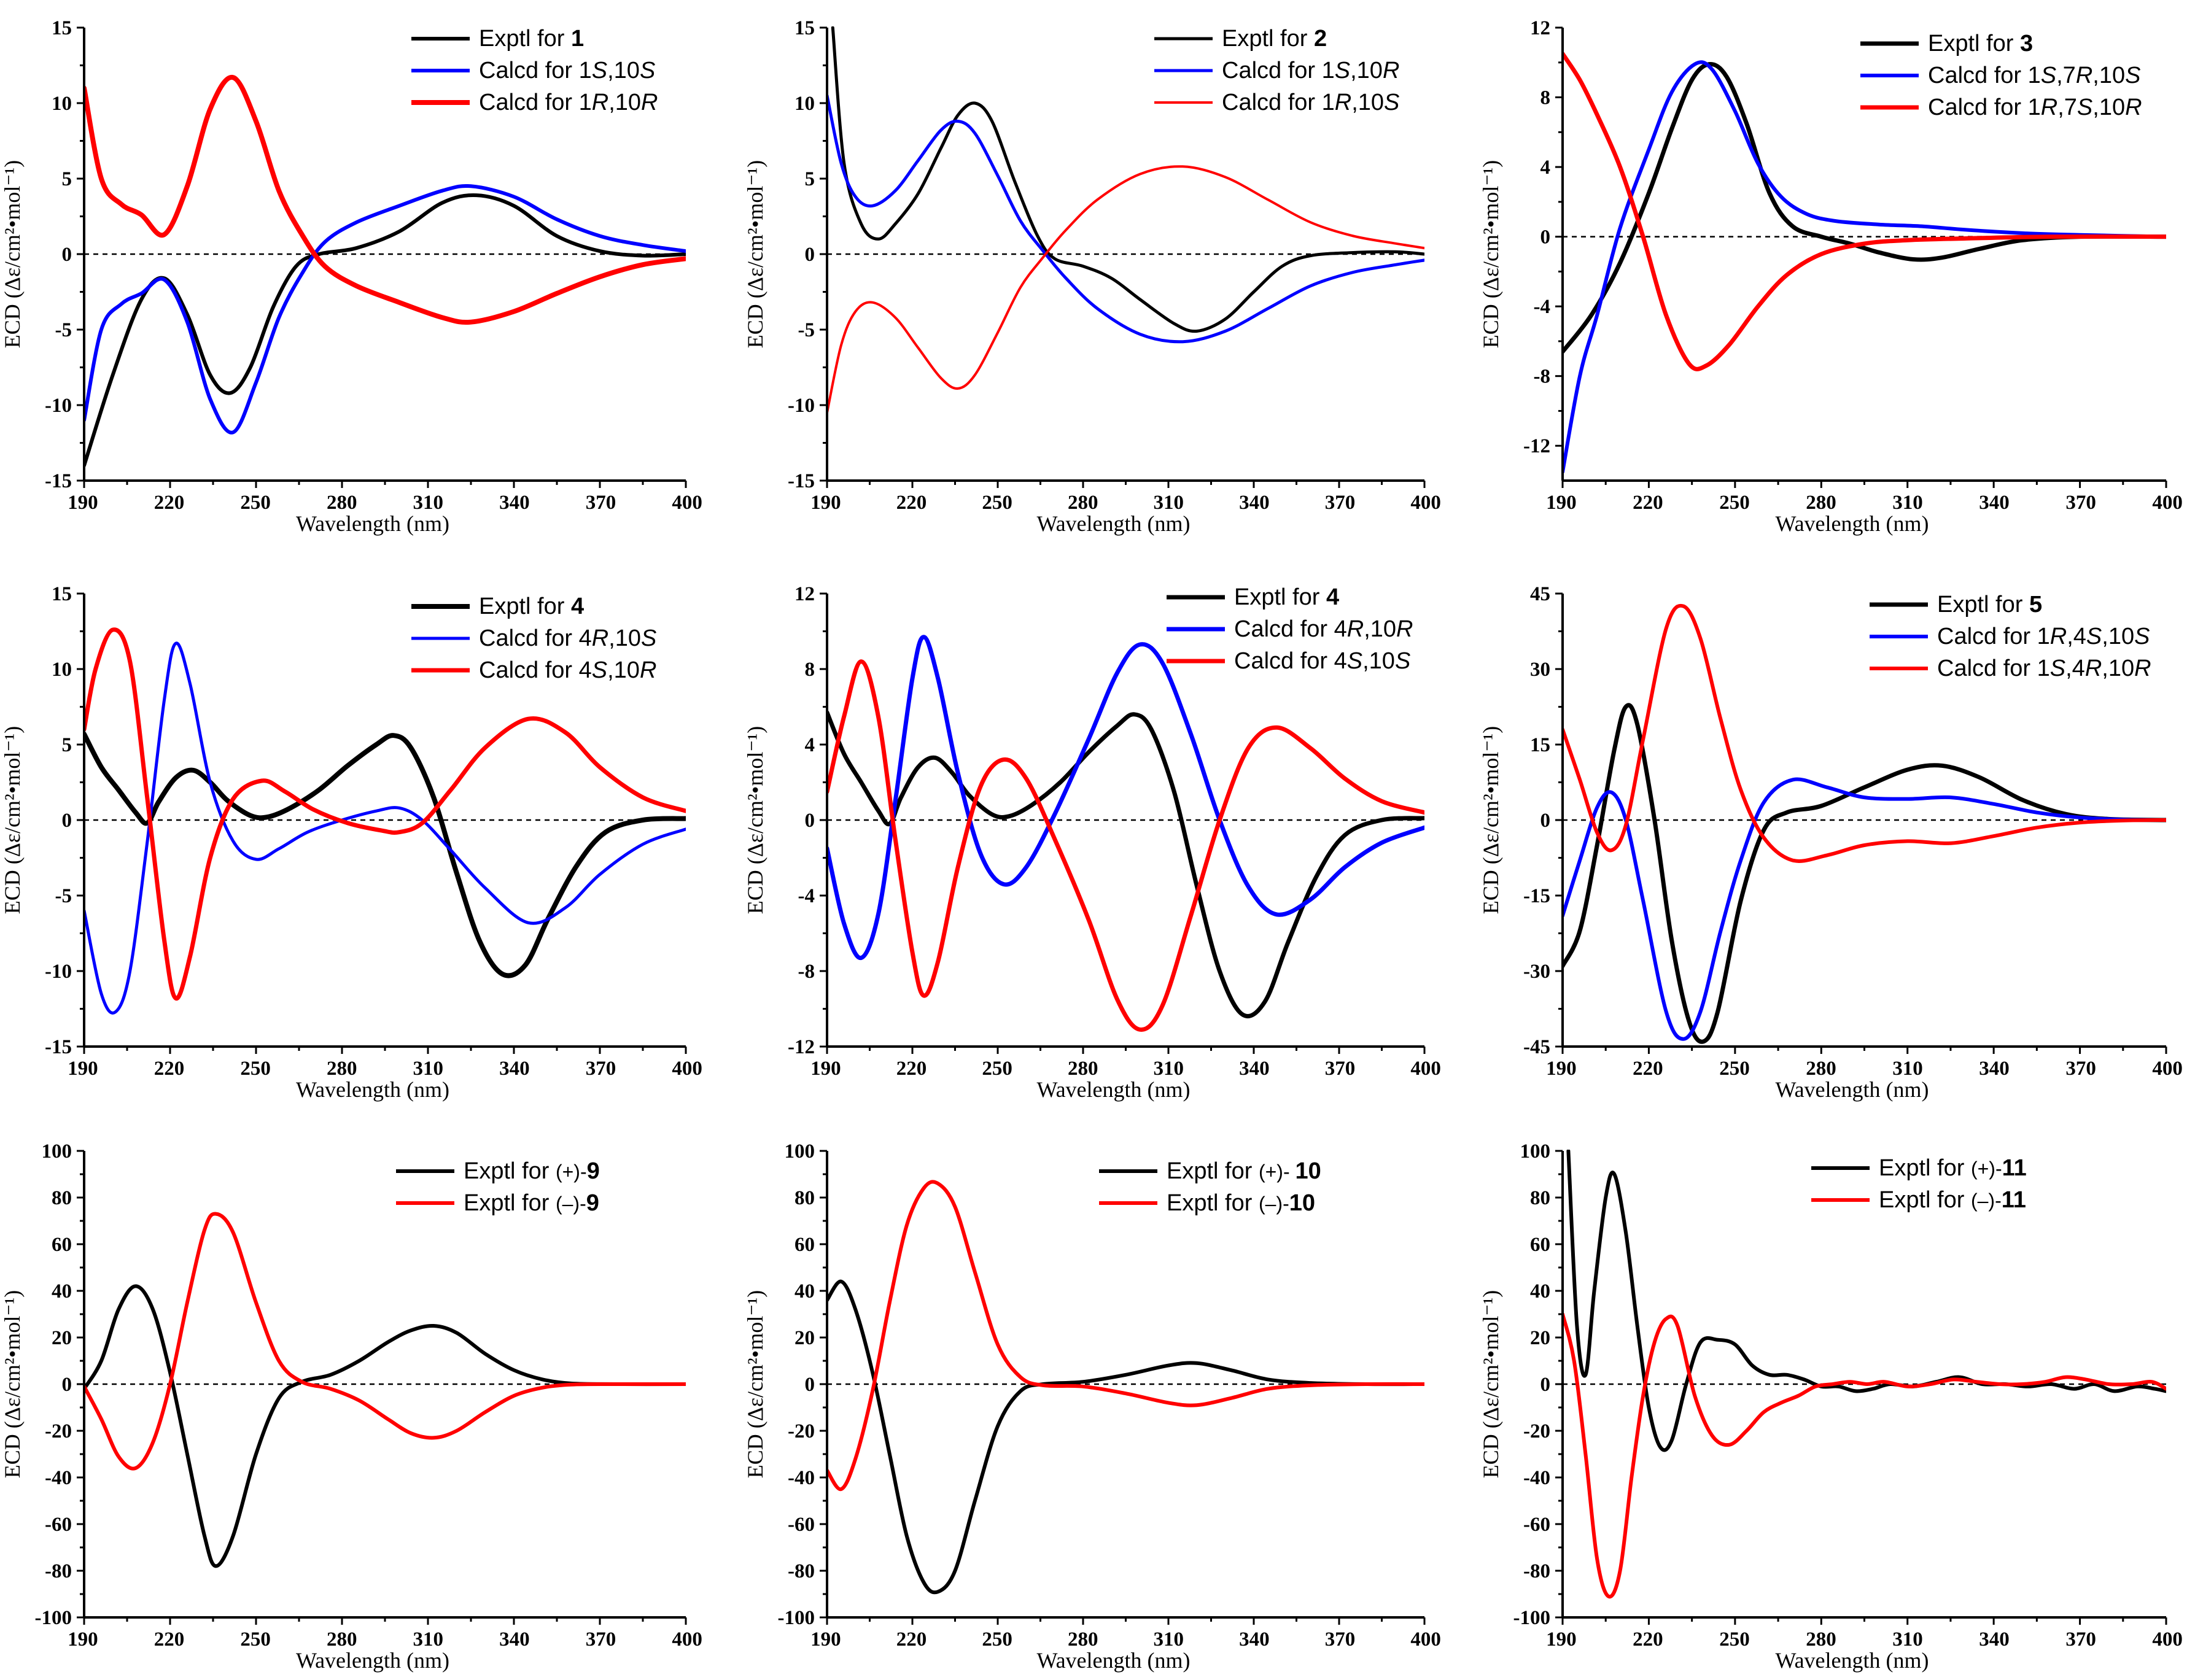 The width and height of the screenshot is (2195, 1680). I want to click on y-tick-label: -45, so click(1536, 1047).